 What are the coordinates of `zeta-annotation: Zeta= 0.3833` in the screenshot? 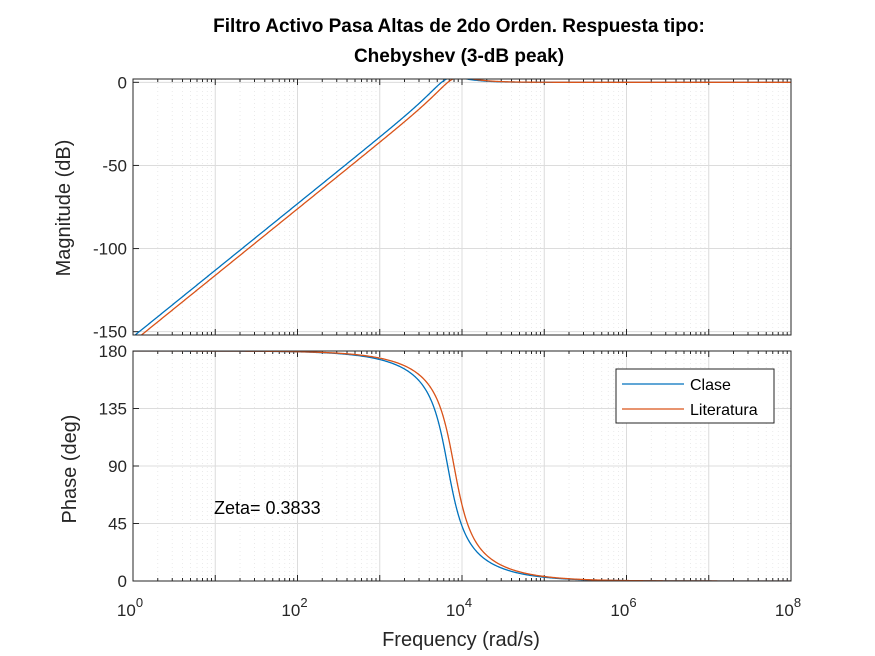 It's located at (267, 508).